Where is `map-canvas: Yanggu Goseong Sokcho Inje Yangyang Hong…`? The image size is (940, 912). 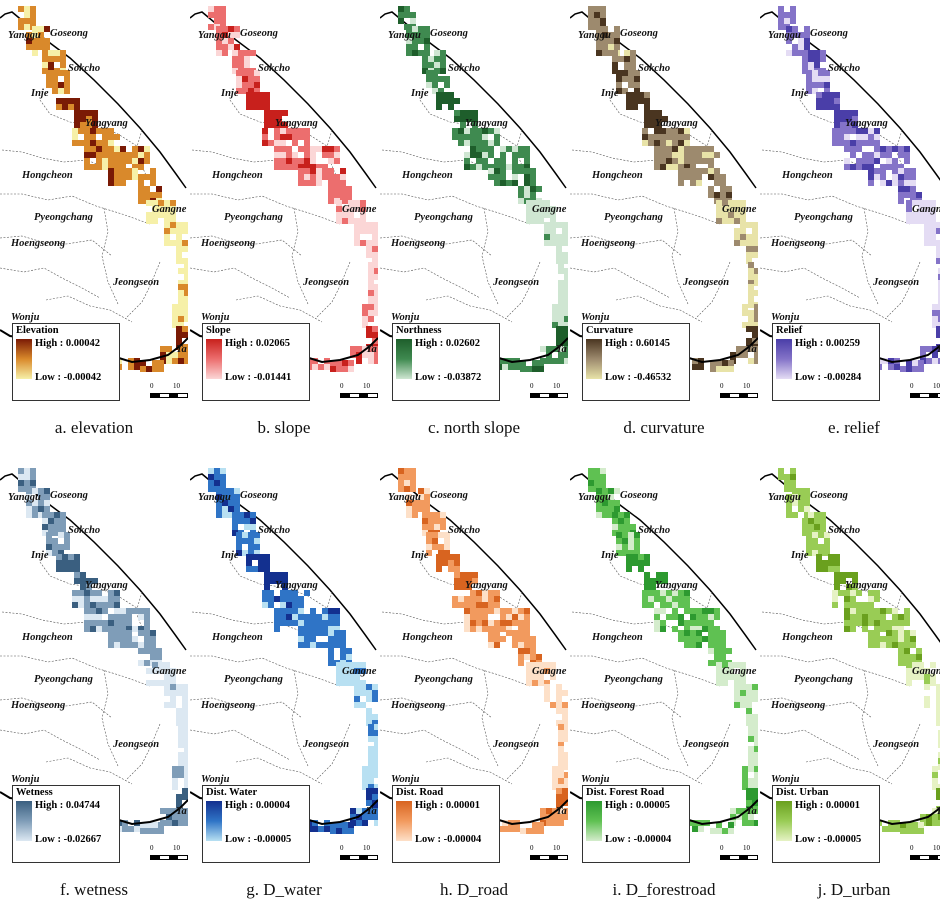 map-canvas: Yanggu Goseong Sokcho Inje Yangyang Hong… is located at coordinates (94, 189).